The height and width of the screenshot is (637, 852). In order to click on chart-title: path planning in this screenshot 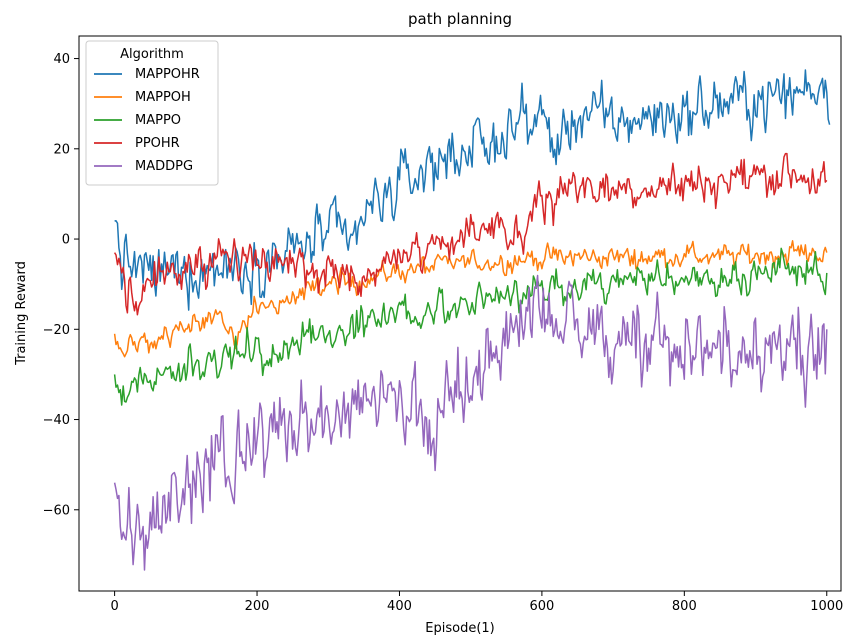, I will do `click(460, 19)`.